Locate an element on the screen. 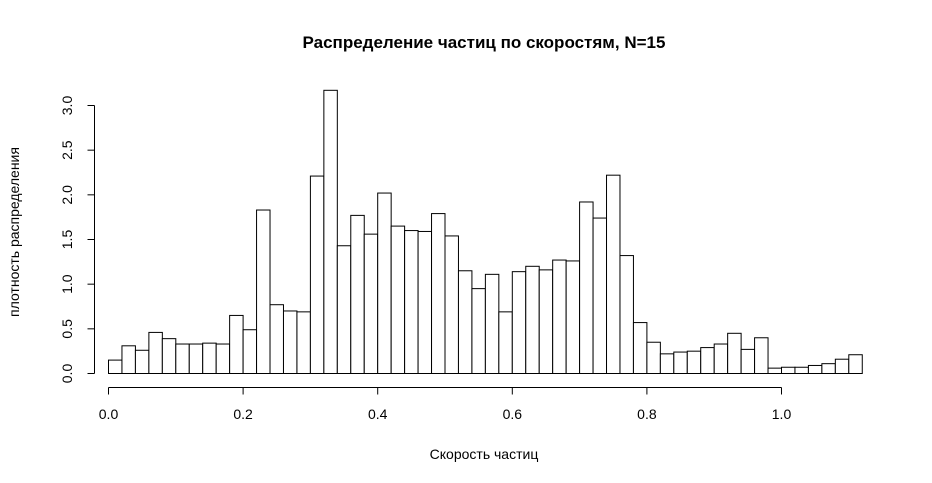 The image size is (932, 483). x-tick-label: 0.0 is located at coordinates (109, 414).